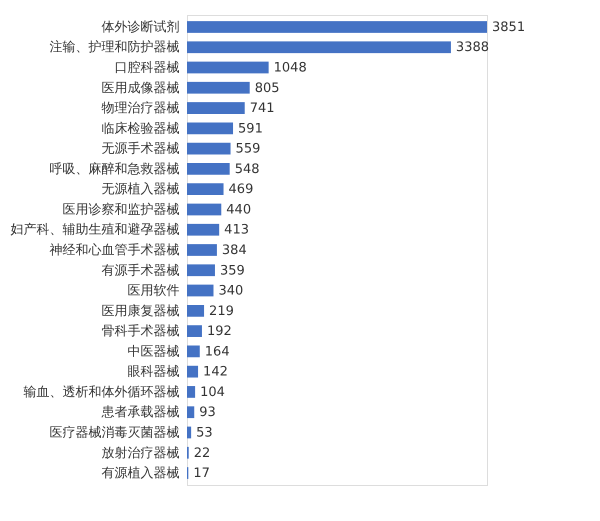  What do you see at coordinates (221, 311) in the screenshot?
I see `data-label: 219` at bounding box center [221, 311].